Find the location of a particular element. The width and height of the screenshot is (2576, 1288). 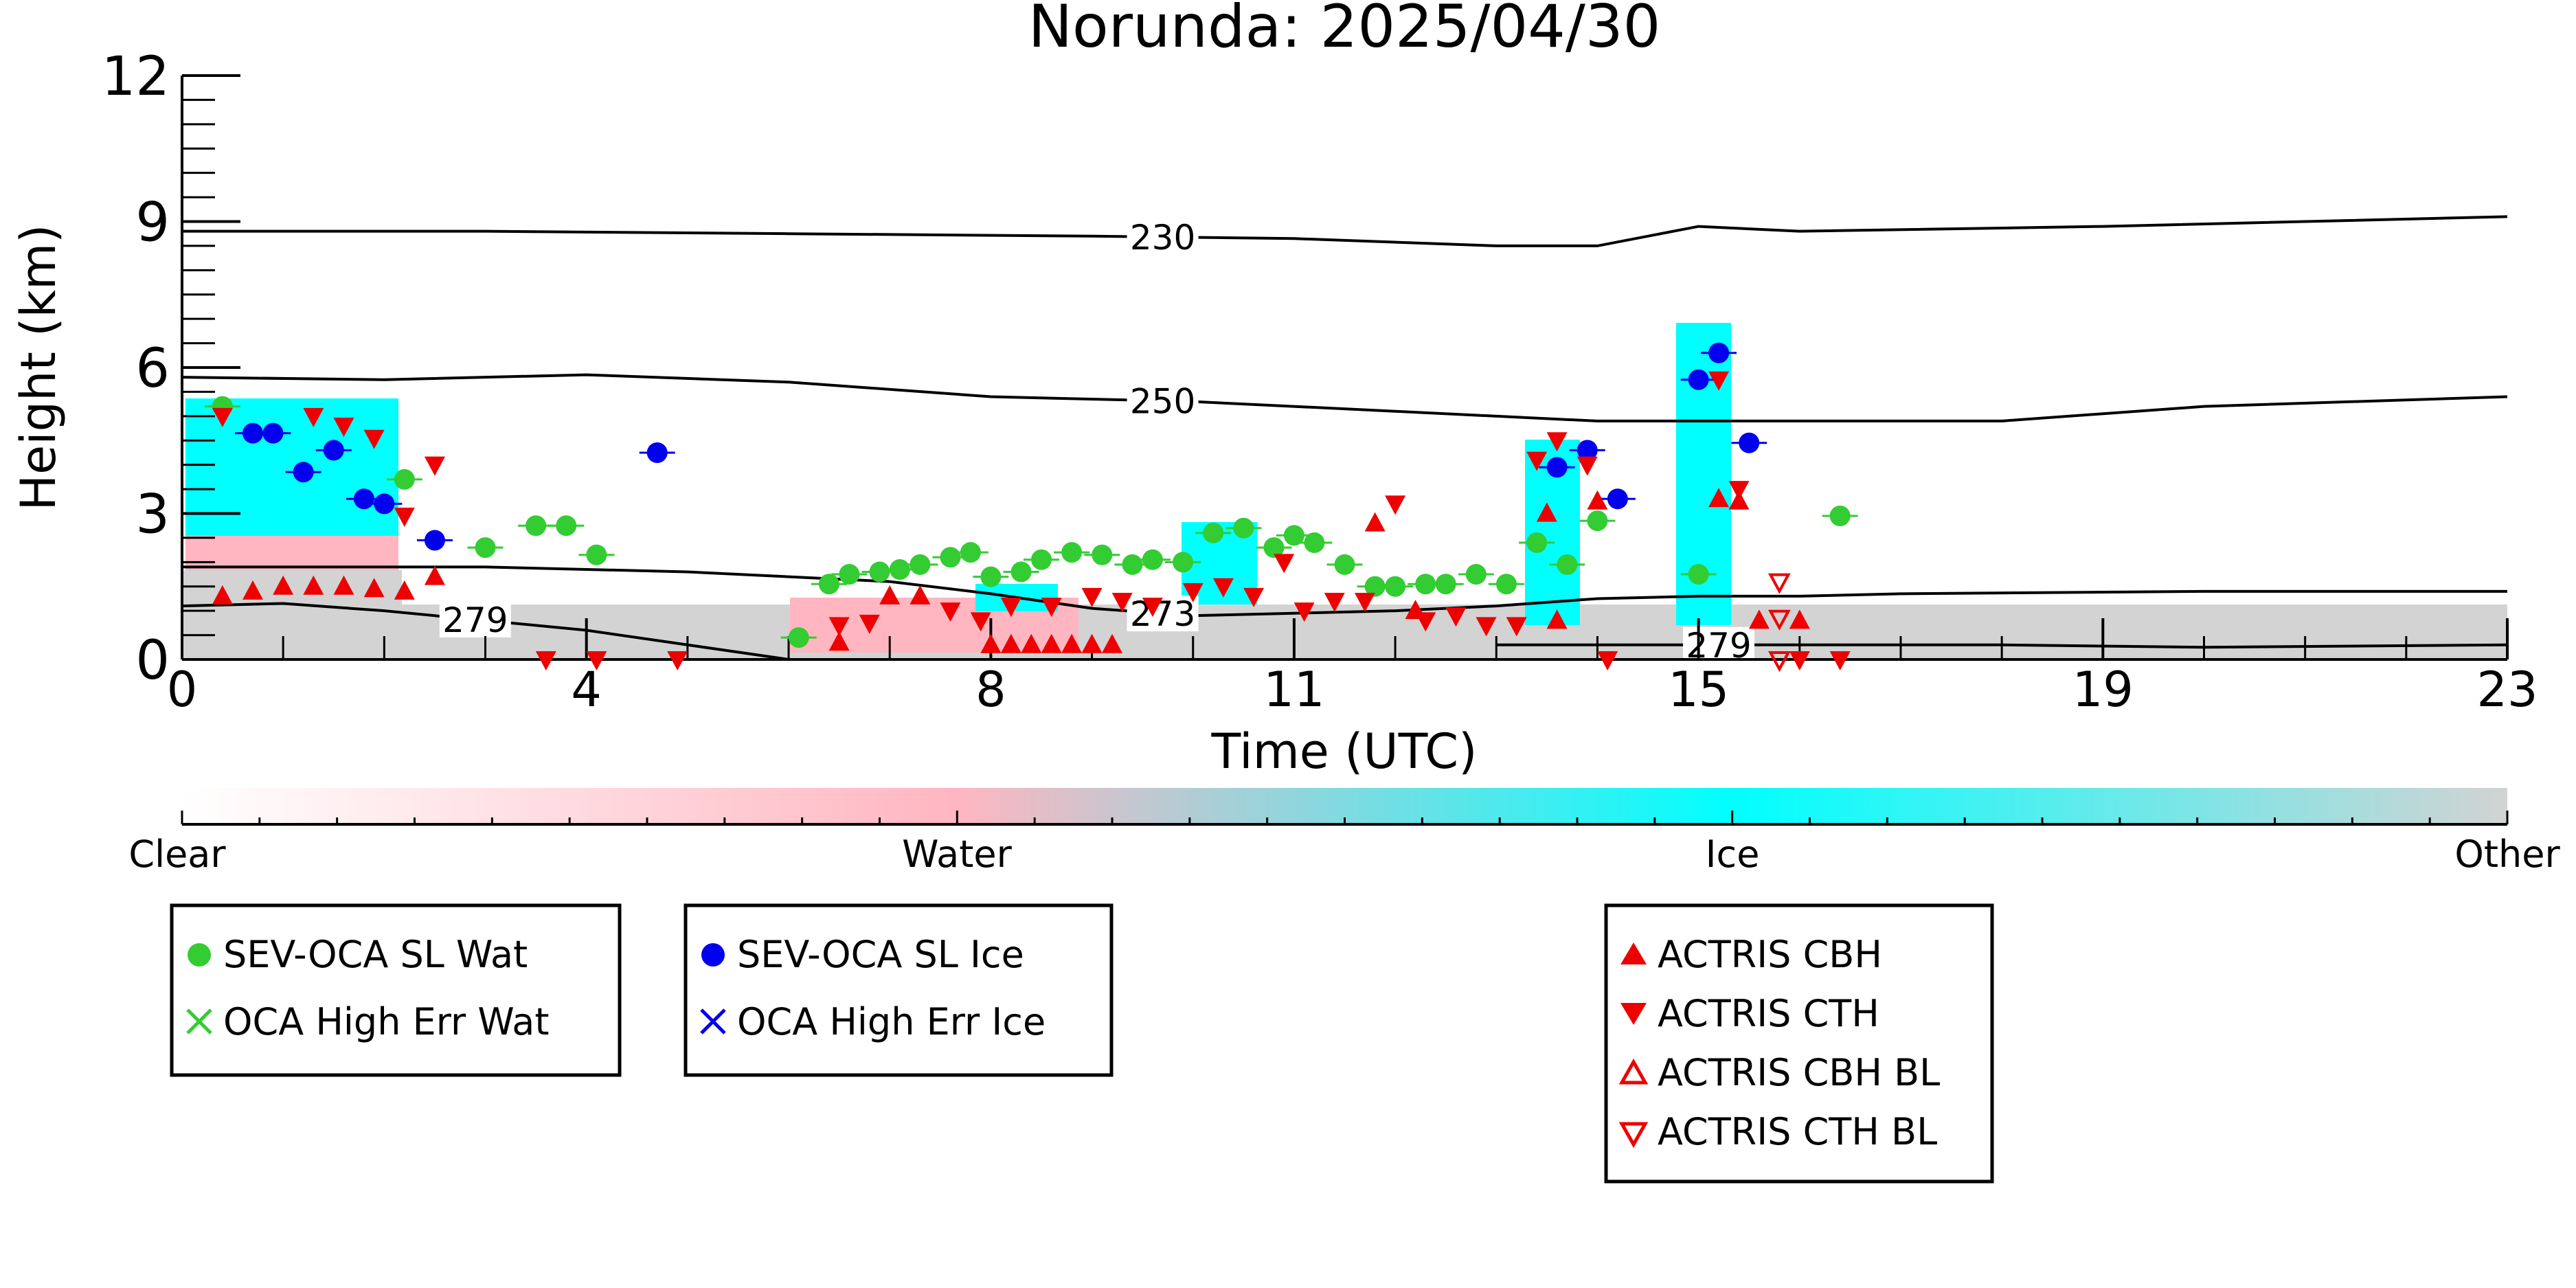

legend-marker-circle is located at coordinates (199, 955).